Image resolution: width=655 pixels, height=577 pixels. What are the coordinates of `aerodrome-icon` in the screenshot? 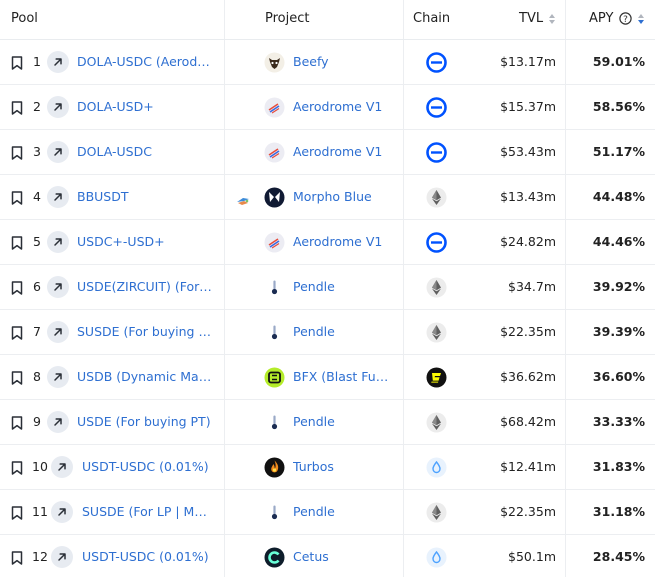 It's located at (274, 152).